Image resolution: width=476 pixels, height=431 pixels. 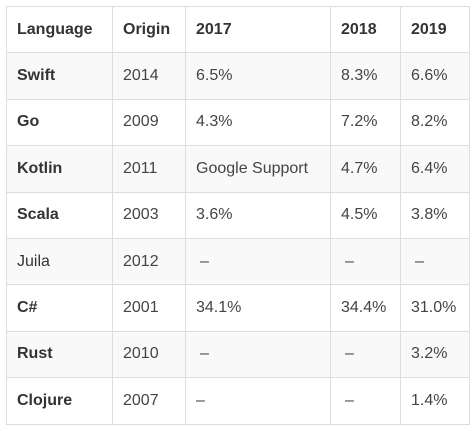 I want to click on cell-2018: 4.5%, so click(x=365, y=215).